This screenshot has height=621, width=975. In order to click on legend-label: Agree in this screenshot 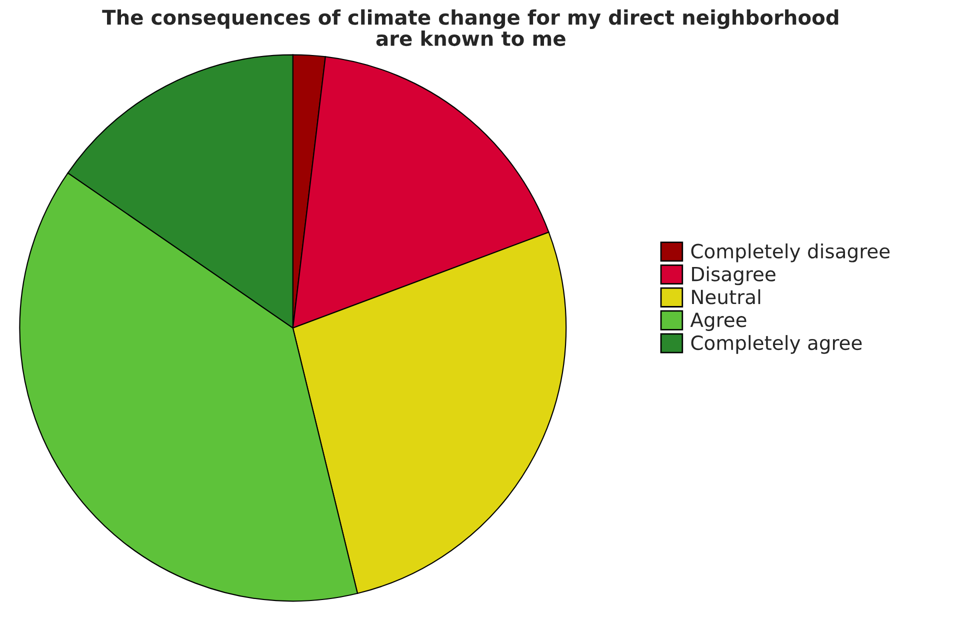, I will do `click(718, 321)`.